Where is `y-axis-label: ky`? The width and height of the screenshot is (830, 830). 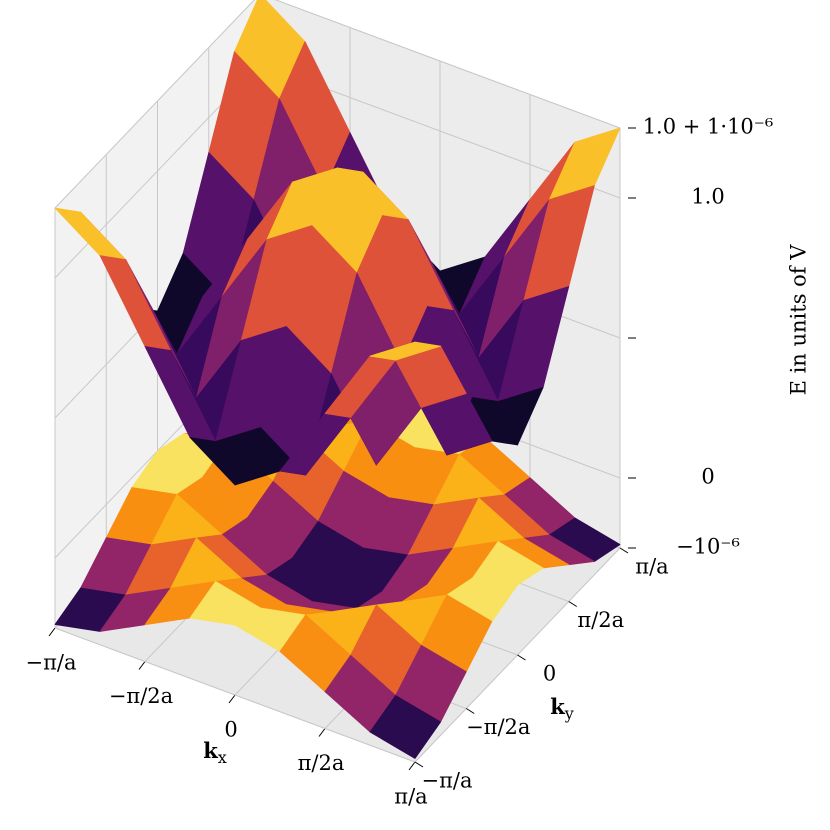
y-axis-label: ky is located at coordinates (562, 708).